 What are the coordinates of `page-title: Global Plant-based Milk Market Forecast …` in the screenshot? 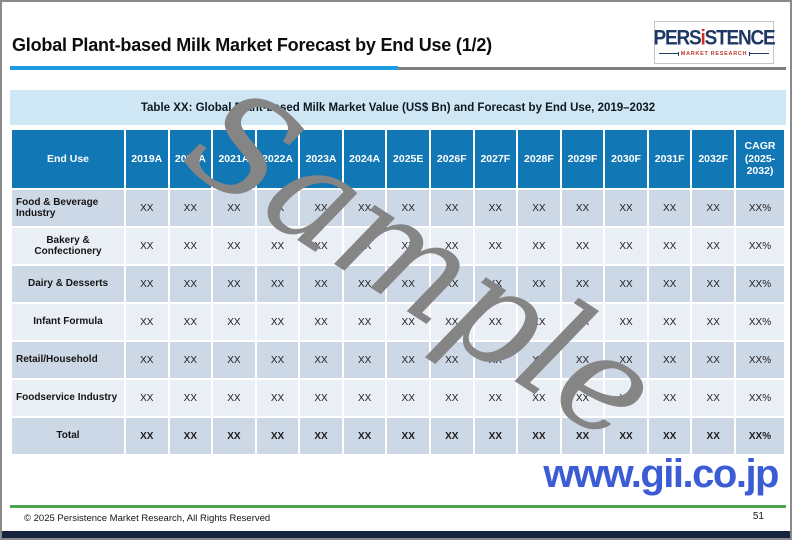 It's located at (252, 45).